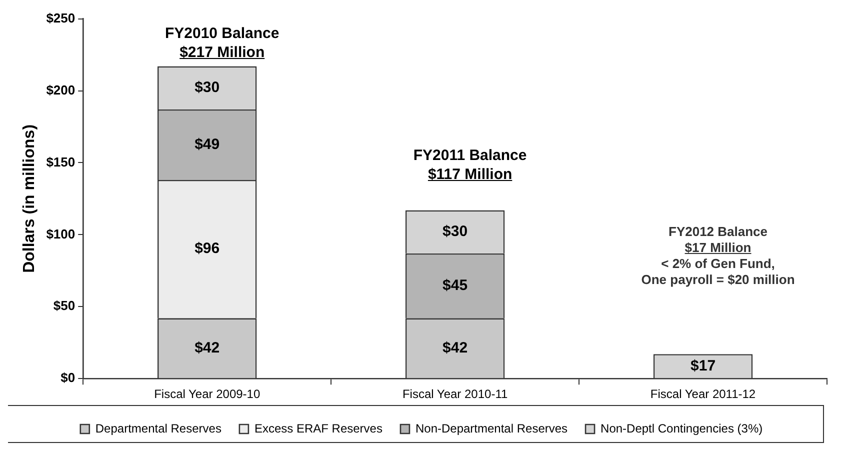  What do you see at coordinates (681, 428) in the screenshot?
I see `legend-label: Non-Deptl Contingencies (3%)` at bounding box center [681, 428].